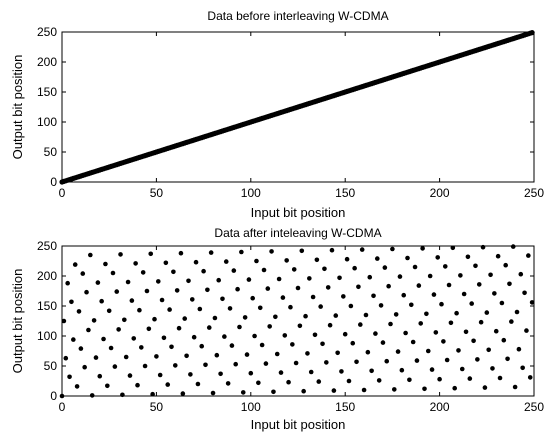  I want to click on y-axis-label: Output bit position, so click(17, 321).